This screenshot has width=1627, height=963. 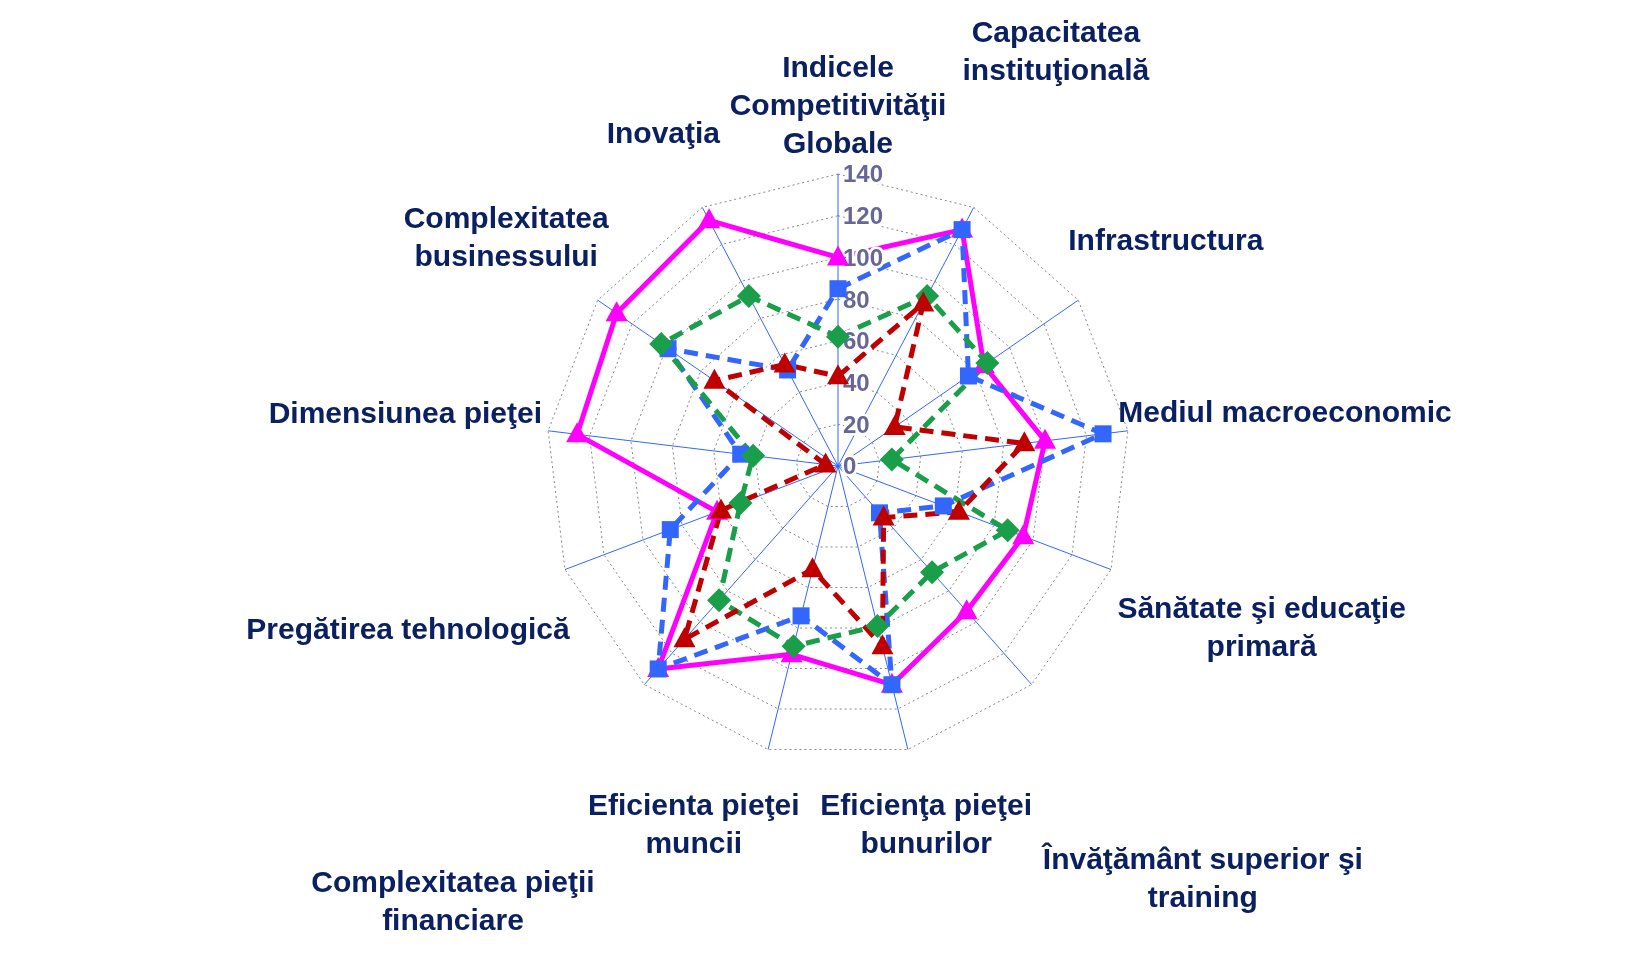 What do you see at coordinates (1166, 239) in the screenshot?
I see `spoke-label: Infrastructura` at bounding box center [1166, 239].